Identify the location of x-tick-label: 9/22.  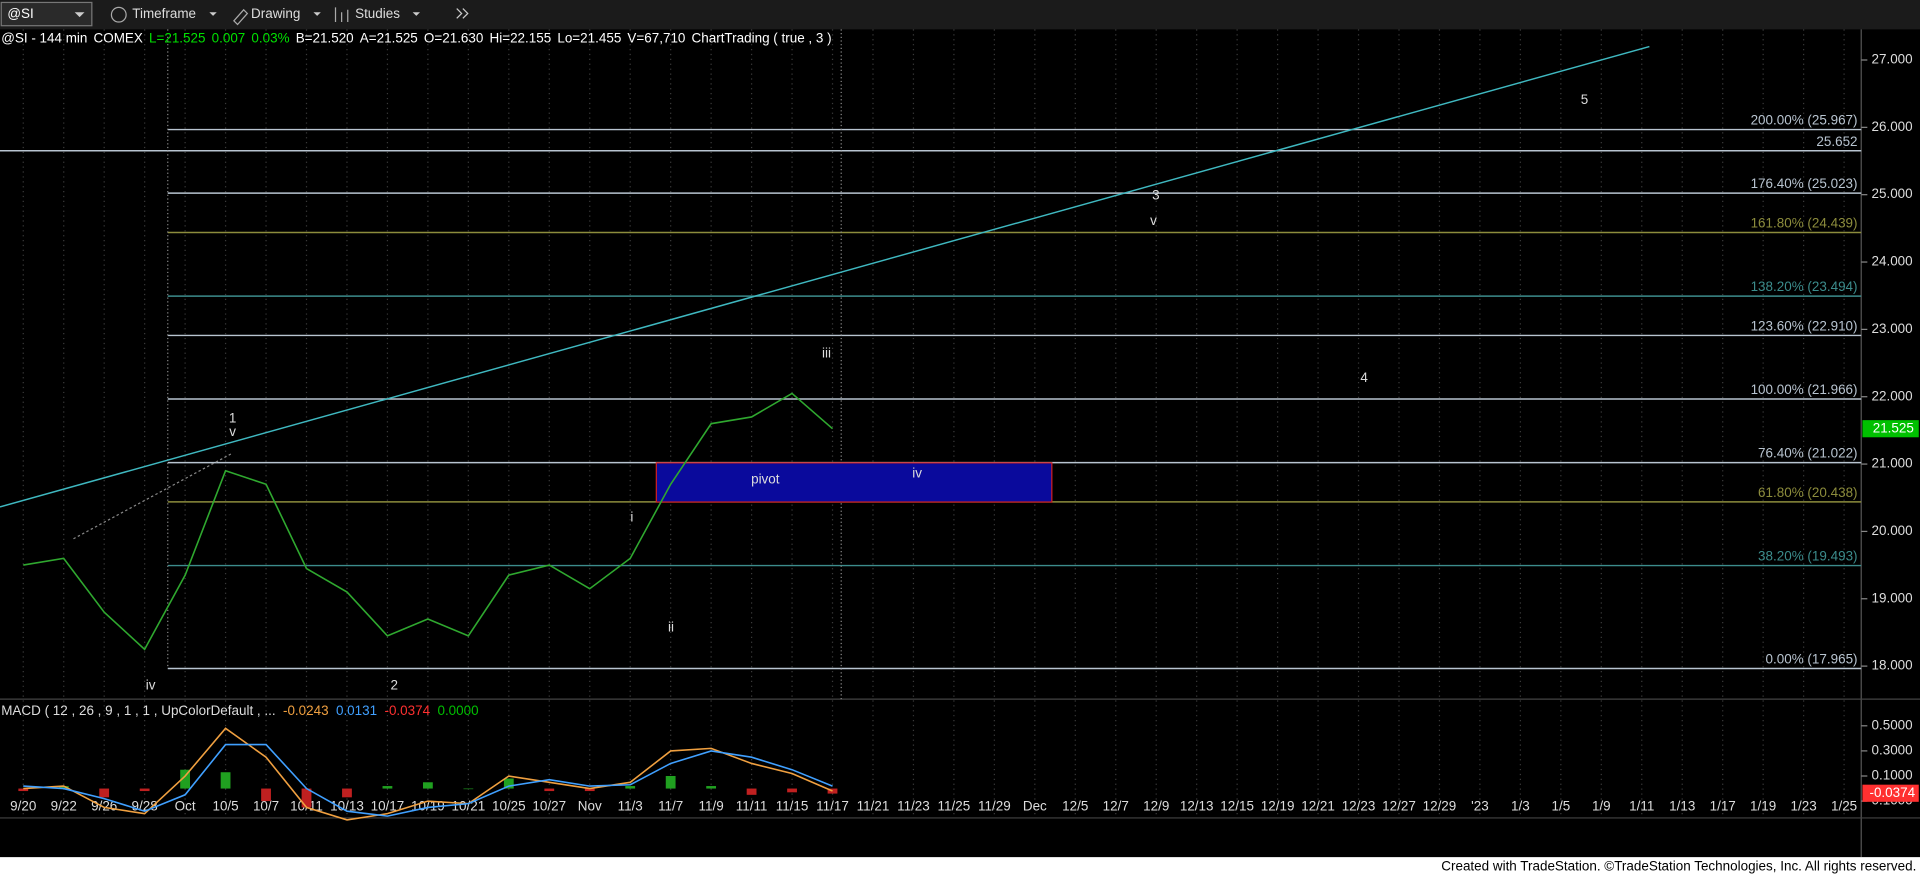
(64, 805).